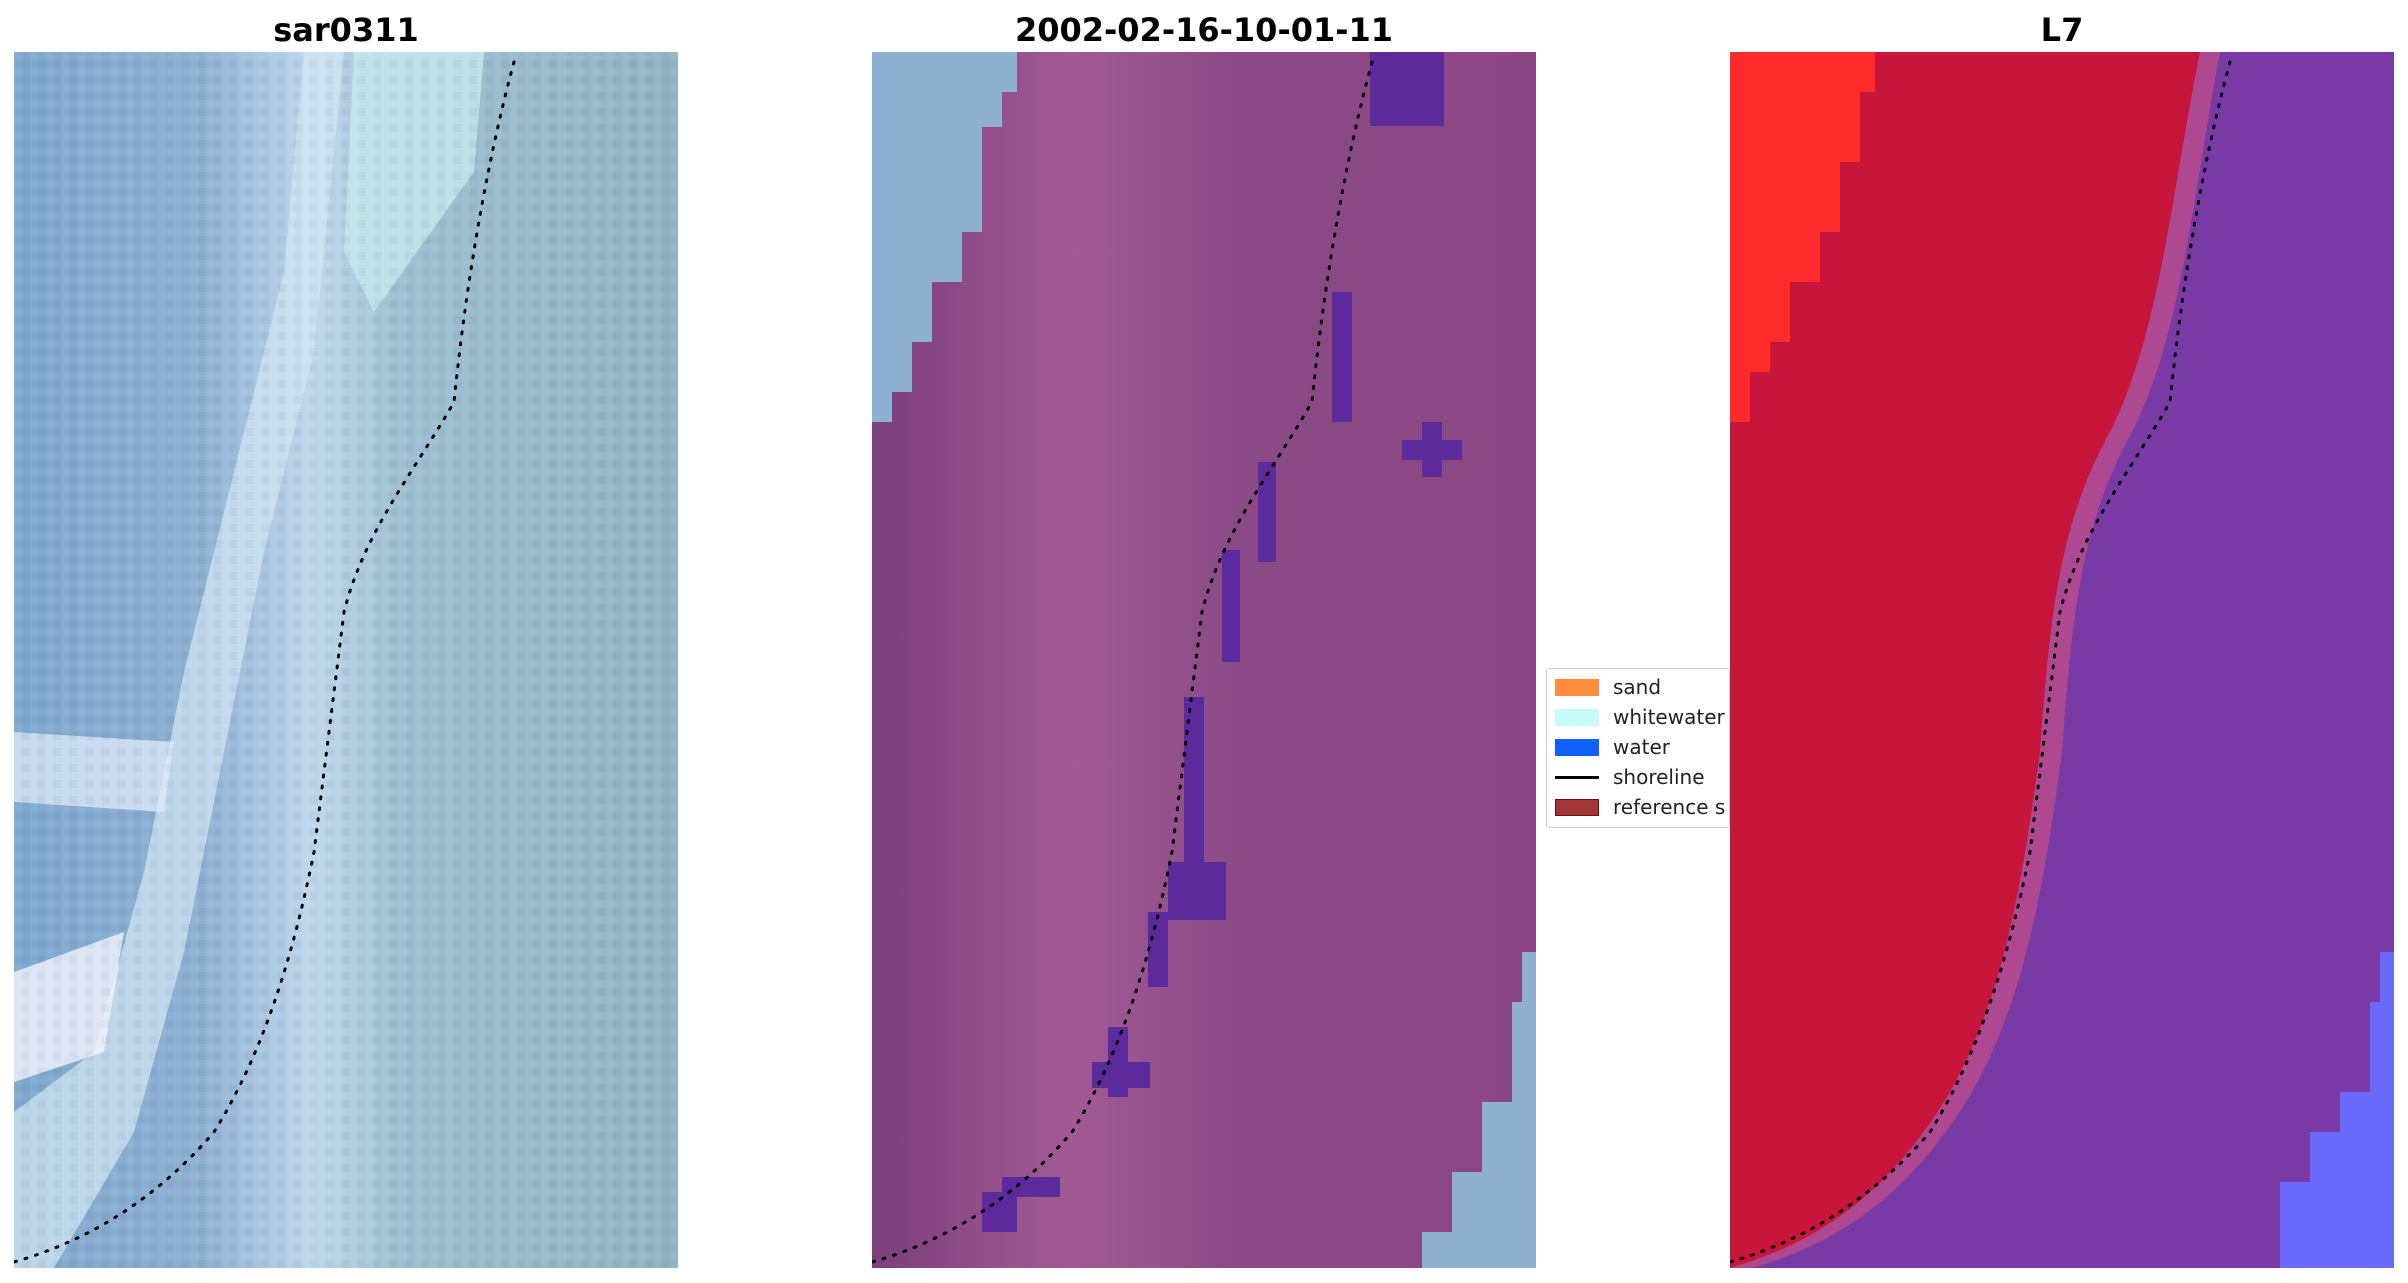  I want to click on legend-item-whitewater: whitewater, so click(1640, 717).